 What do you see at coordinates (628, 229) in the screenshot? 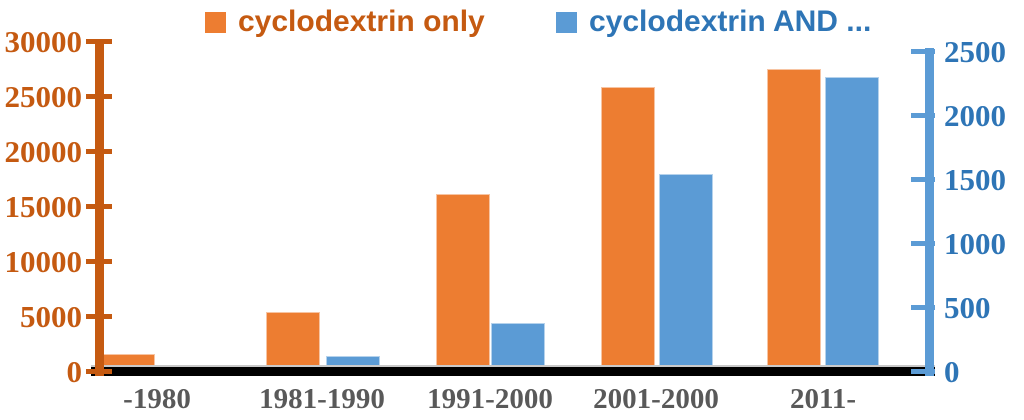
I see `bar-cyclodextrin-only-2001-2000` at bounding box center [628, 229].